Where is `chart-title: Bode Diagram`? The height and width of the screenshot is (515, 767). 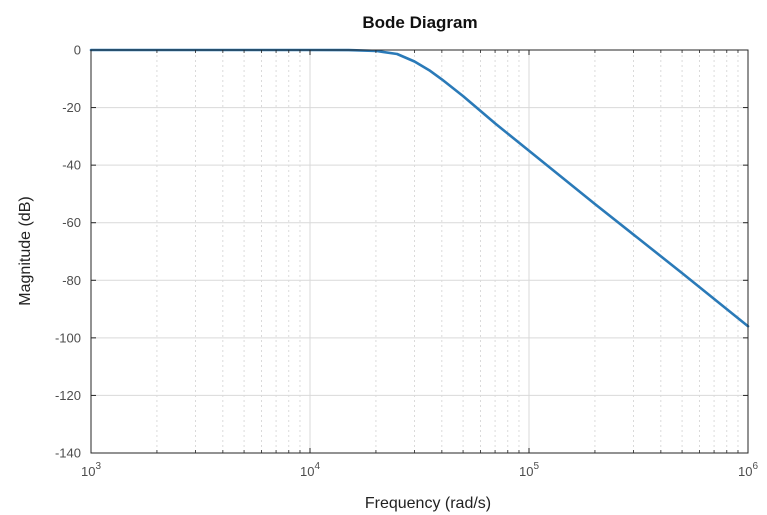 chart-title: Bode Diagram is located at coordinates (419, 22).